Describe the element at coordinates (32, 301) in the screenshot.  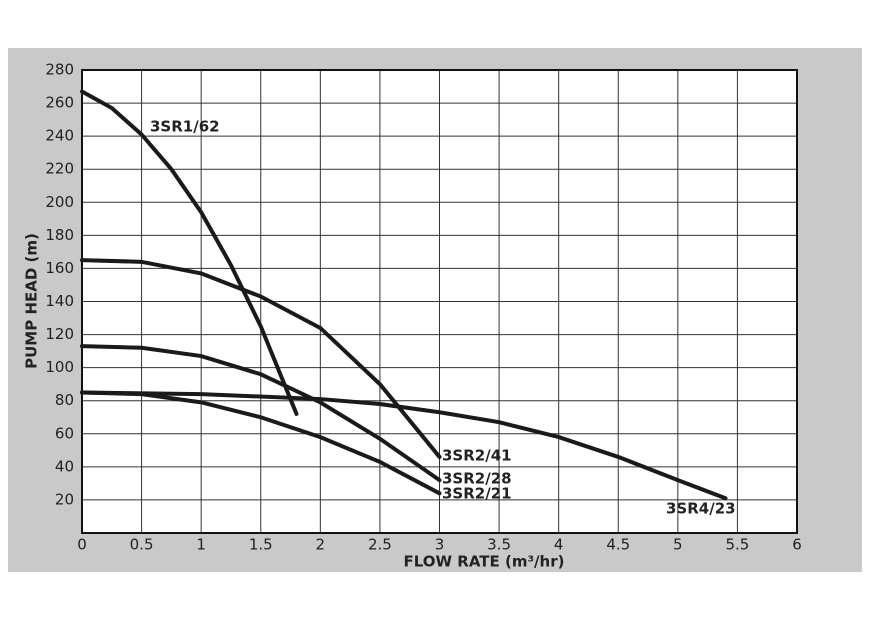
I see `y-axis-label: PUMP HEAD (m)` at that location.